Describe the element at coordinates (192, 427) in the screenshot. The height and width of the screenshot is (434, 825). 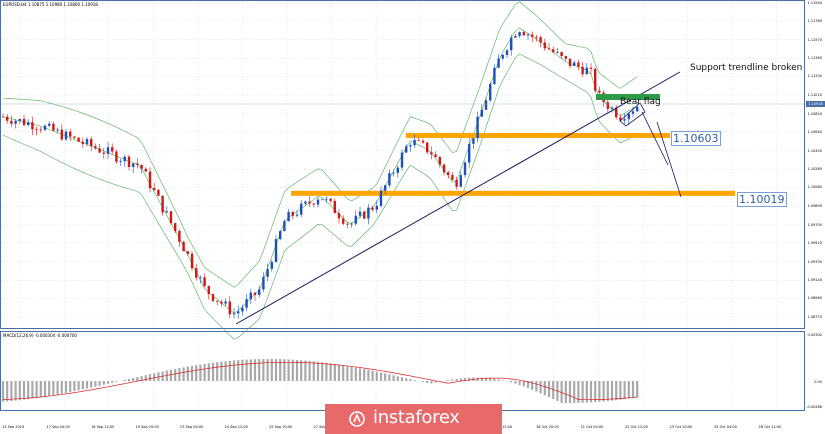
I see `time-tick: 23 Sep 04:00` at that location.